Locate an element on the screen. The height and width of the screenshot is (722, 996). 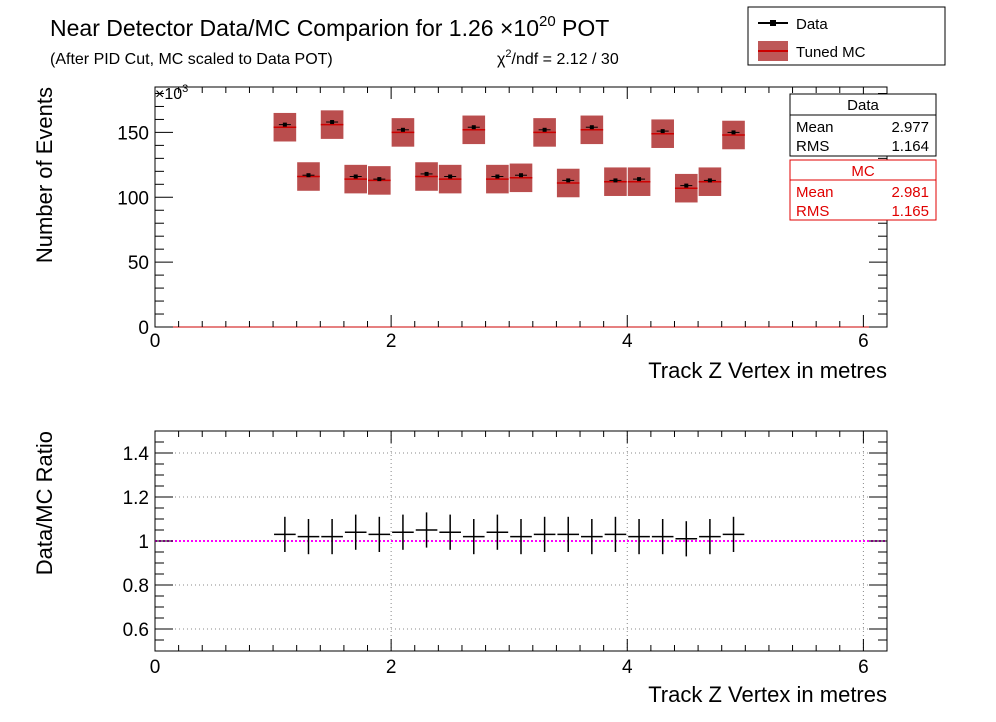
bottom-y-axis-label: Data/MC Ratio is located at coordinates (44, 503).